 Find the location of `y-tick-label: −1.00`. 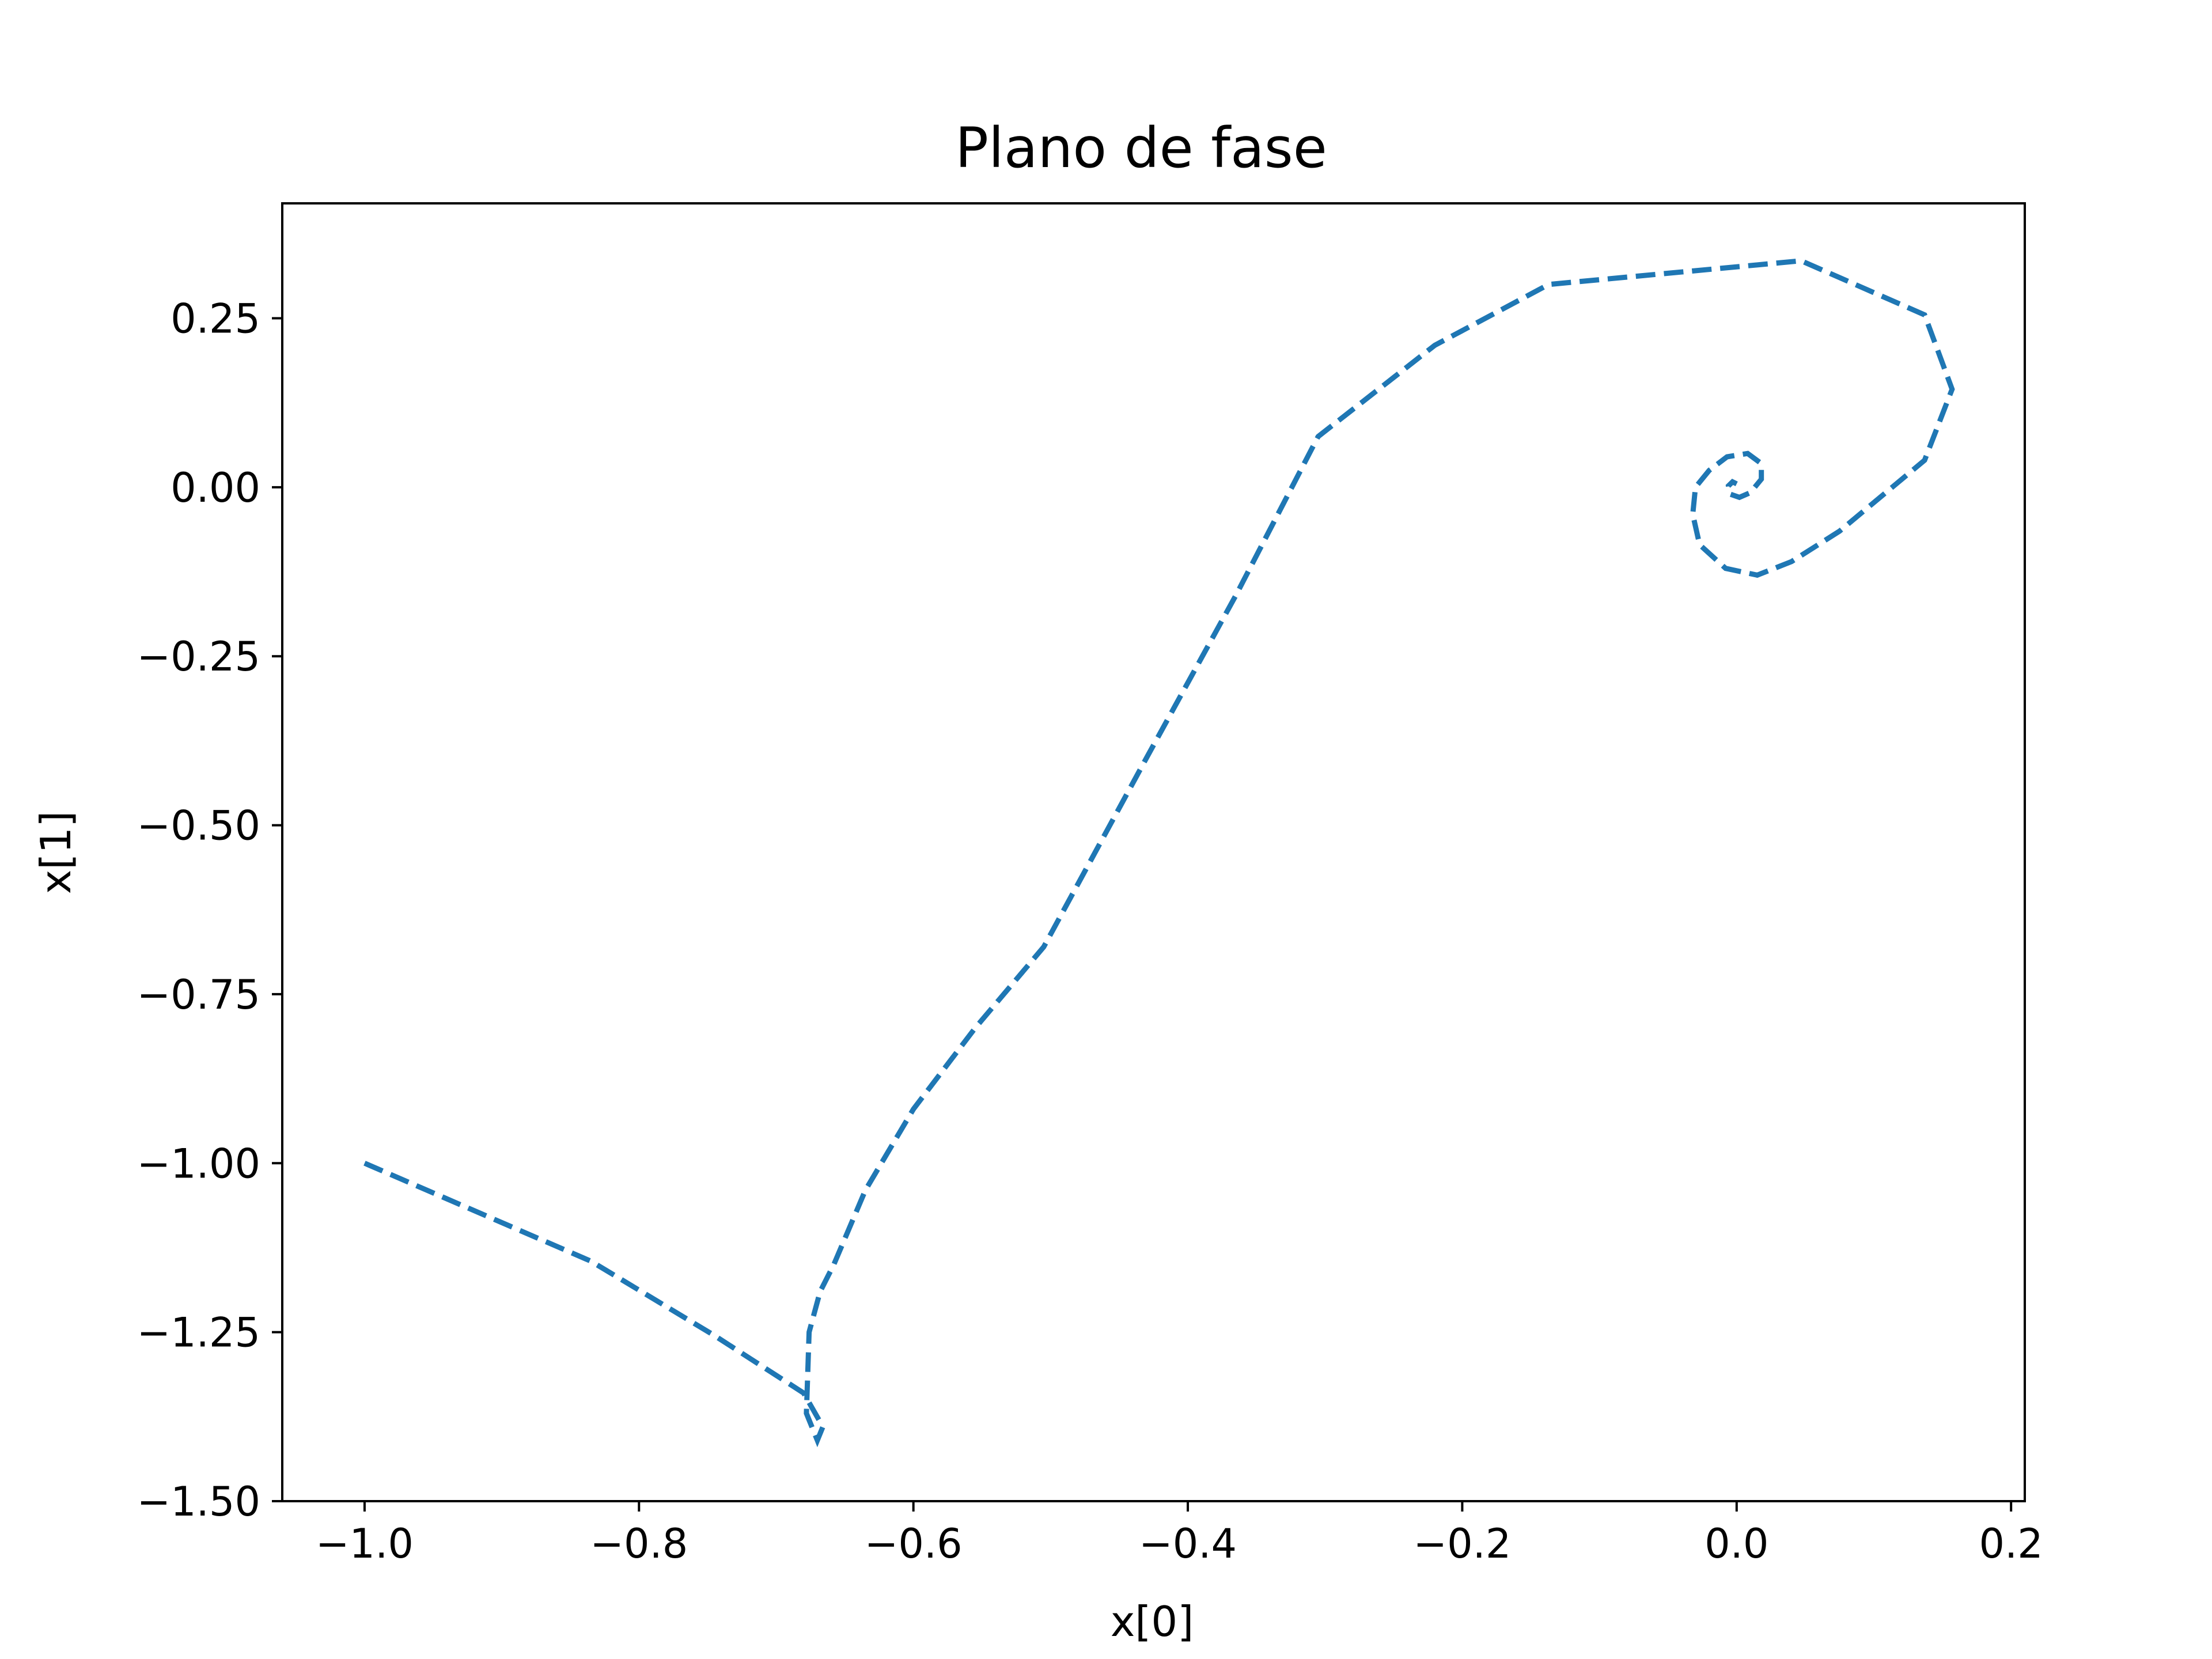

y-tick-label: −1.00 is located at coordinates (198, 1163).